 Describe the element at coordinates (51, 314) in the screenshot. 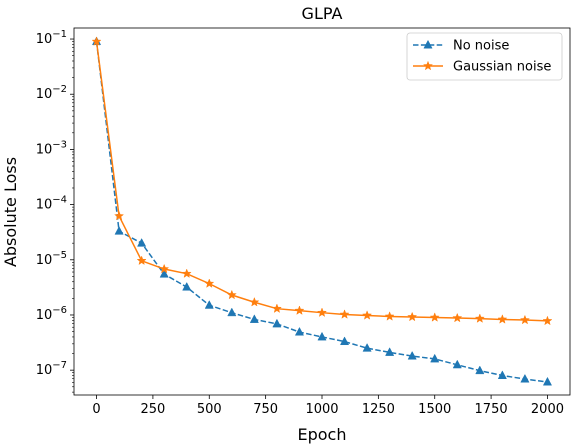

I see `y-tick-label: 10⁻⁶` at that location.